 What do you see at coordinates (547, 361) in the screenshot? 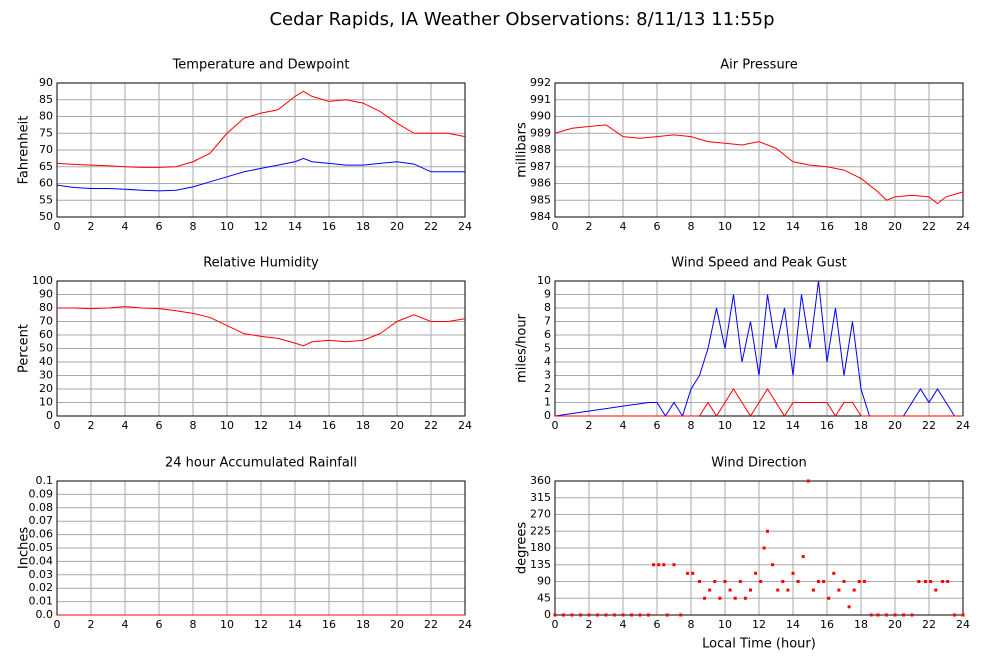
I see `y-tick-label: 4` at bounding box center [547, 361].